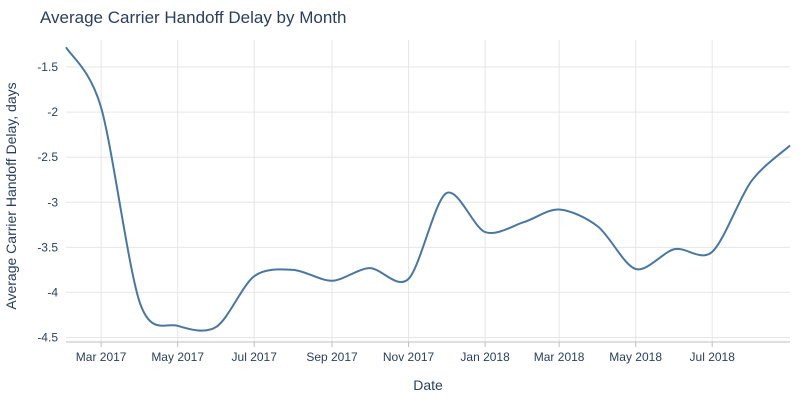 Image resolution: width=800 pixels, height=400 pixels. What do you see at coordinates (409, 357) in the screenshot?
I see `x-tick-label: Nov 2017` at bounding box center [409, 357].